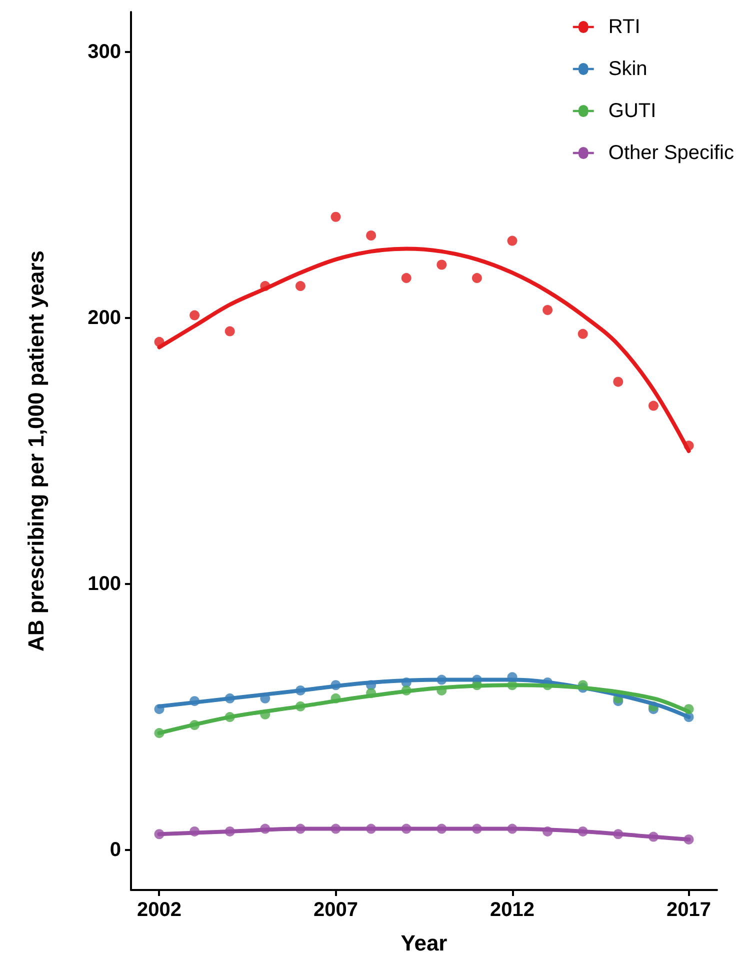  I want to click on legend-label: Other Specific, so click(671, 153).